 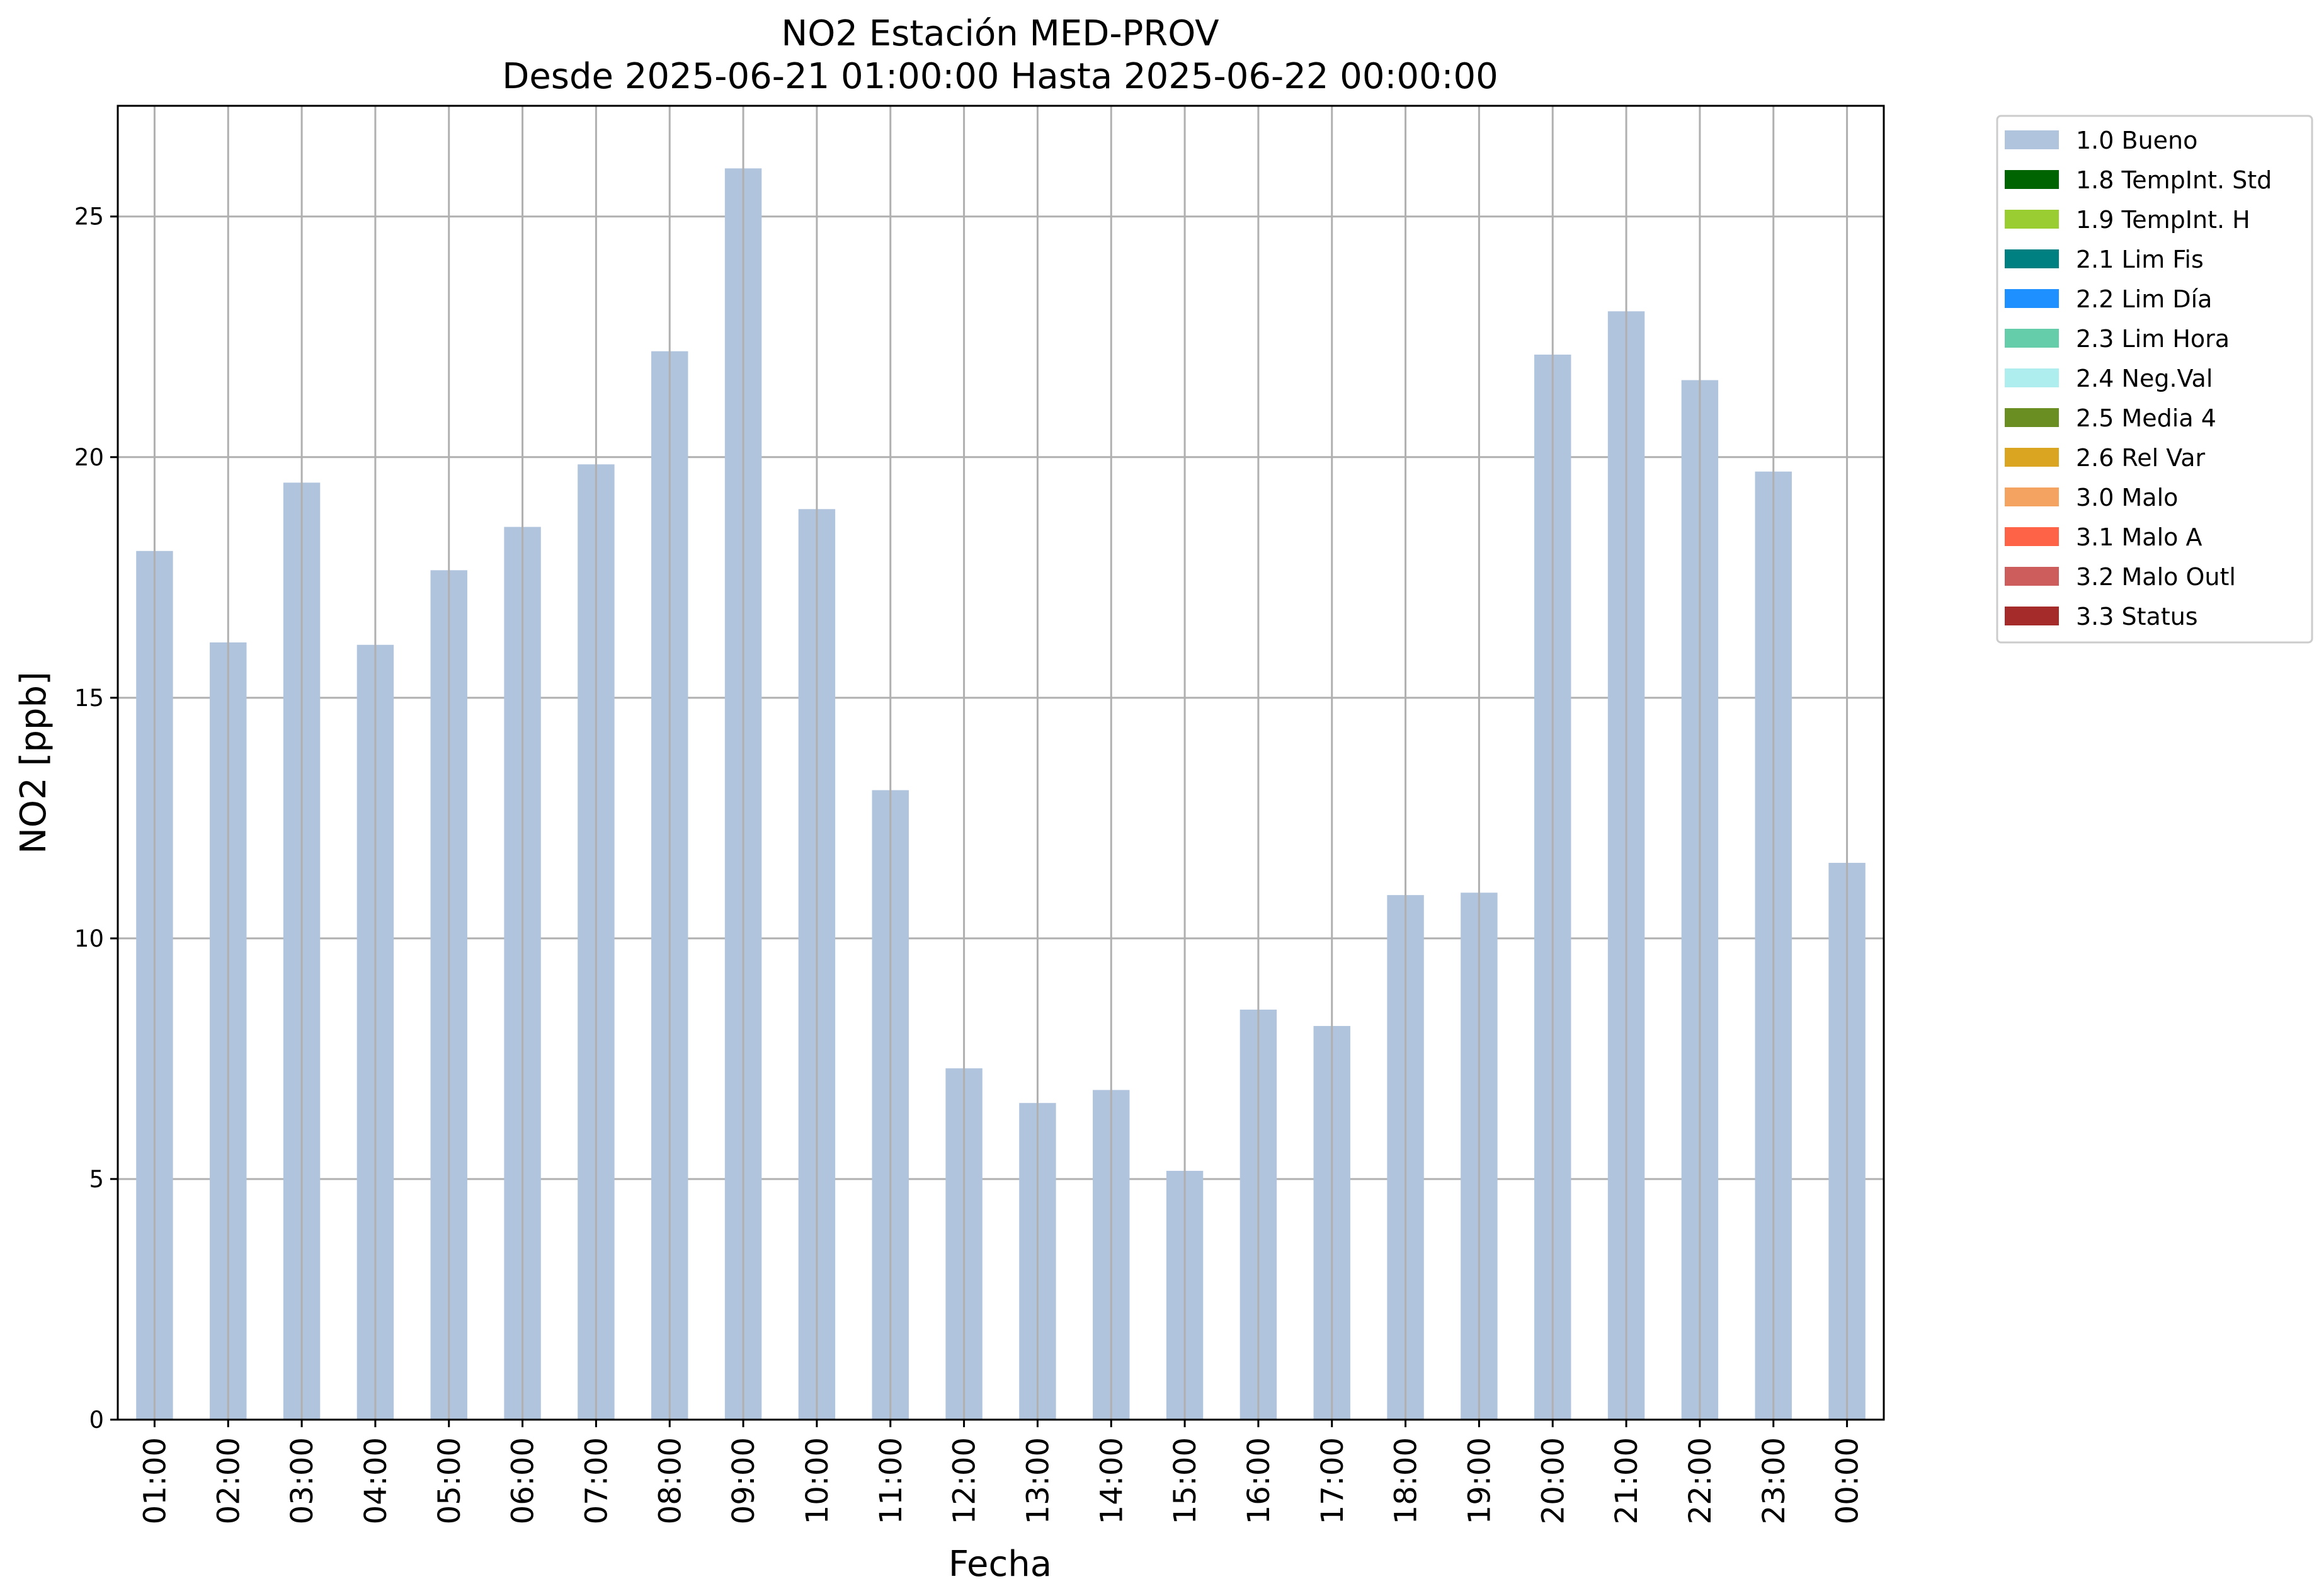 What do you see at coordinates (376, 1480) in the screenshot?
I see `x-tick-label: 04:00` at bounding box center [376, 1480].